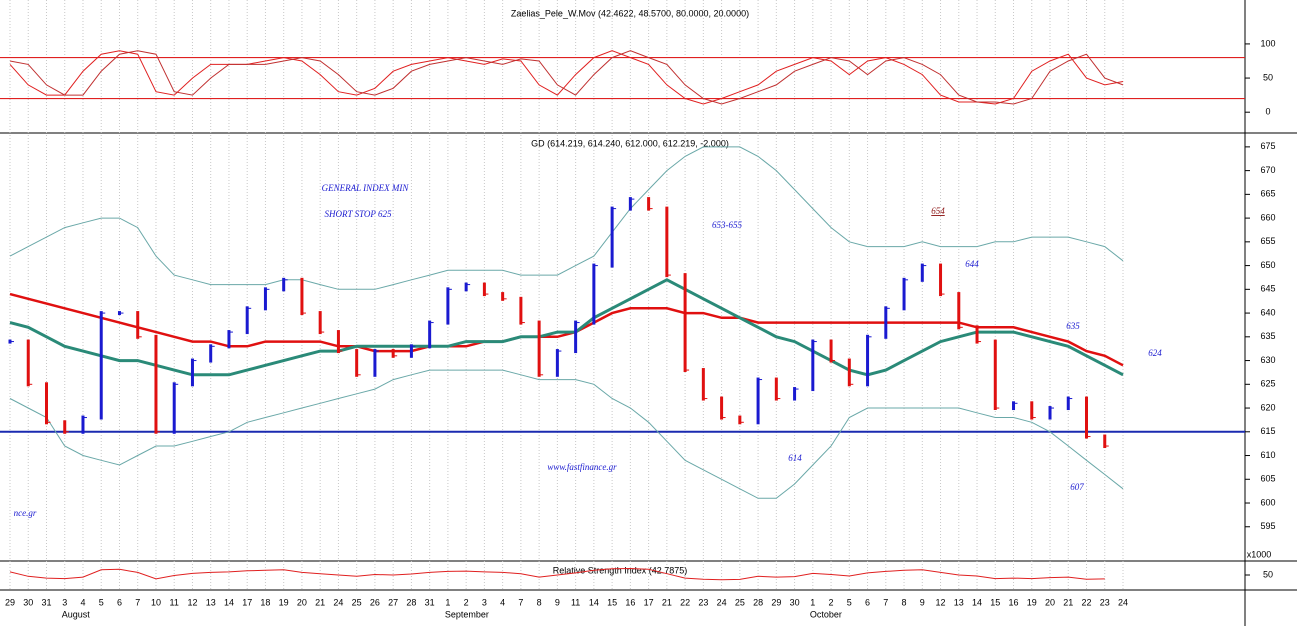 This screenshot has width=1297, height=626. Describe the element at coordinates (620, 570) in the screenshot. I see `panel-title: Relative Strength Index (42.7875)` at that location.